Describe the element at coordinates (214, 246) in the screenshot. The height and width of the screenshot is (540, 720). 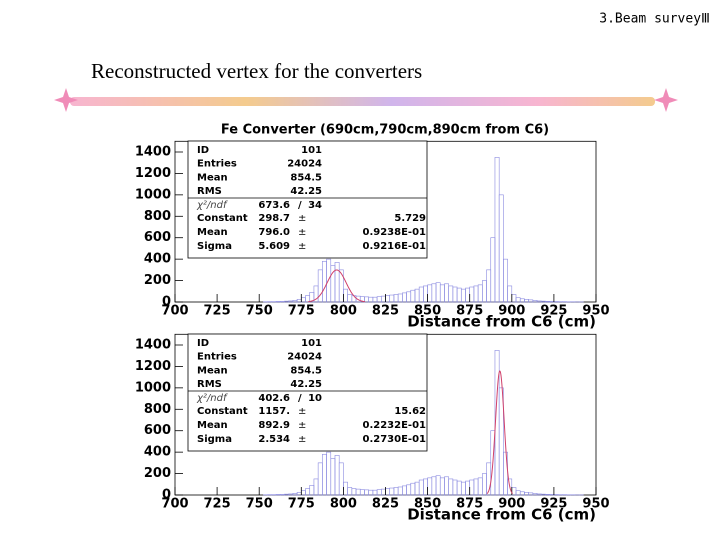
I see `fit-name: Sigma` at that location.